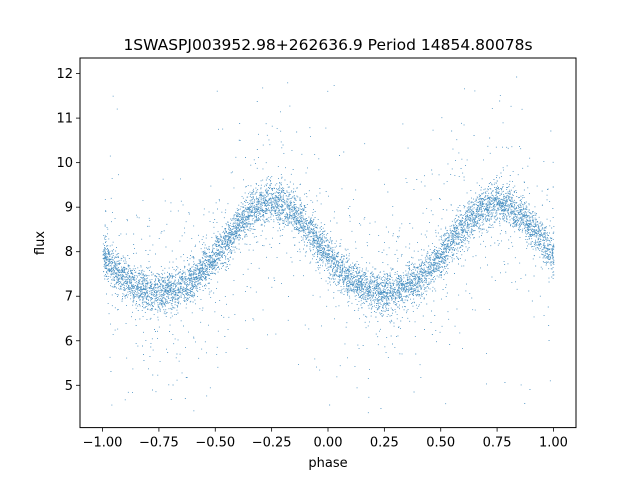 The width and height of the screenshot is (640, 480). What do you see at coordinates (384, 443) in the screenshot?
I see `x-tick-label: 0.25` at bounding box center [384, 443].